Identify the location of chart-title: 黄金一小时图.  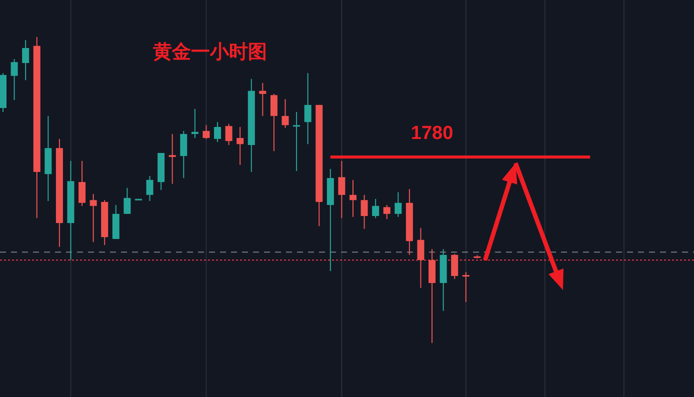
(209, 52).